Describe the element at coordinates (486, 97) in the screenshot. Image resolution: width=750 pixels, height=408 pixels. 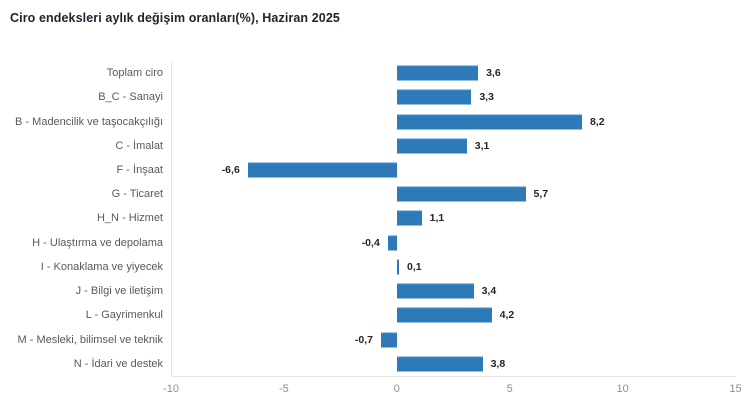
I see `value-label: 3,3` at that location.